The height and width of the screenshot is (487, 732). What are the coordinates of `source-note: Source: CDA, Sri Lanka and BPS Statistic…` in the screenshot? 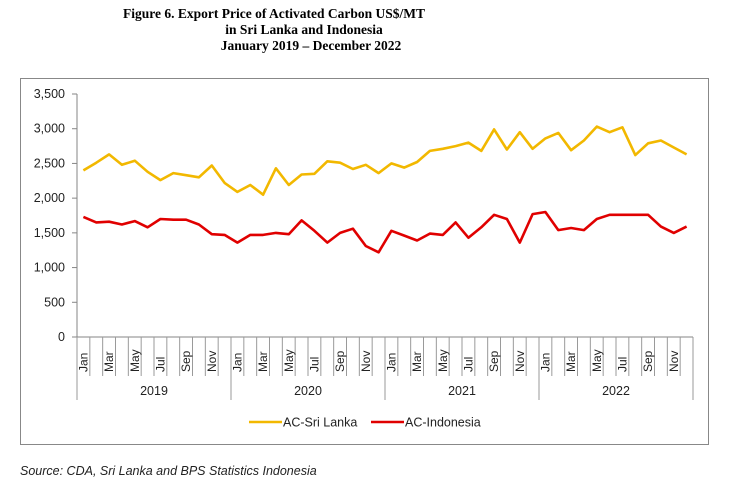 It's located at (168, 471).